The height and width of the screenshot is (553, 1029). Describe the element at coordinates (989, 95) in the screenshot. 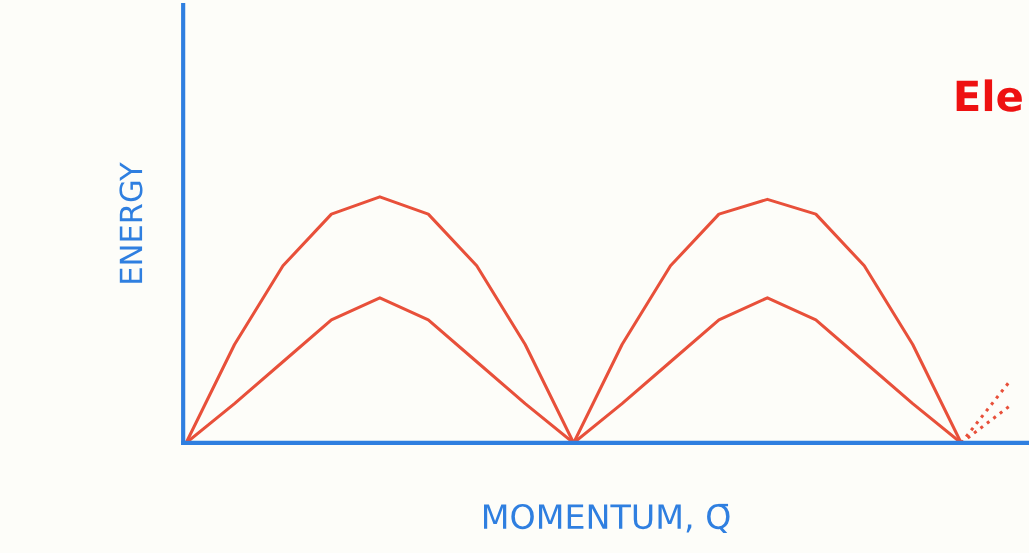

I see `text: Ele` at that location.